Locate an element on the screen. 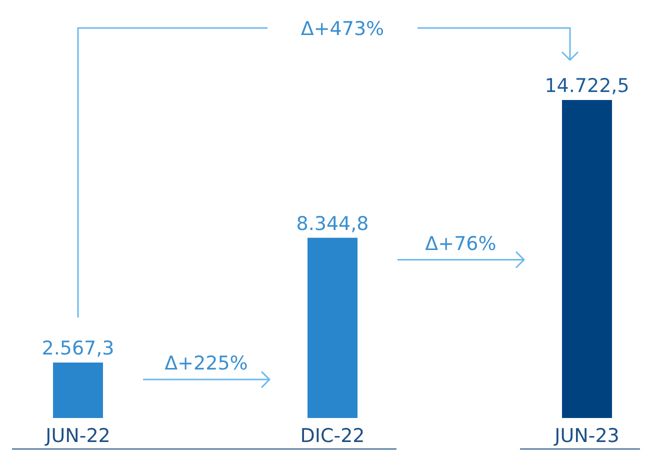 The width and height of the screenshot is (653, 451). x-tick-label: JUN-22 is located at coordinates (77, 436).